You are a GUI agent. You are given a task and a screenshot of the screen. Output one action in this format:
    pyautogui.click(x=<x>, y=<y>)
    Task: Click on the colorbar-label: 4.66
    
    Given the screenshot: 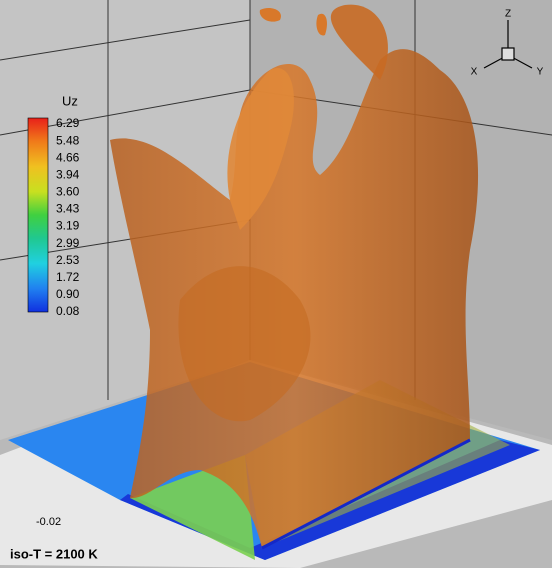 What is the action you would take?
    pyautogui.click(x=68, y=157)
    